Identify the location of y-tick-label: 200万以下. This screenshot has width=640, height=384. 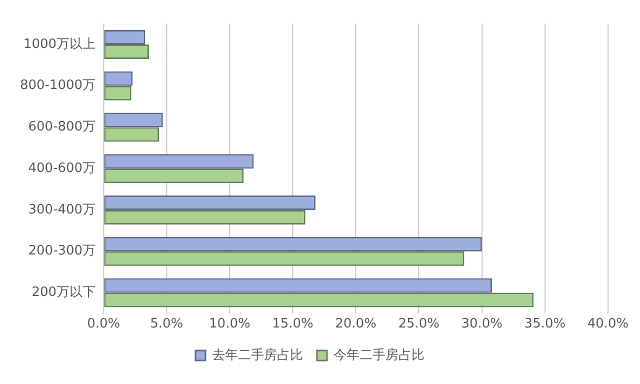
(64, 292).